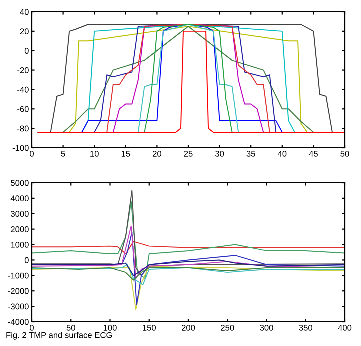 The width and height of the screenshot is (361, 346). Describe the element at coordinates (18, 291) in the screenshot. I see `y-tick-label: -2000` at that location.